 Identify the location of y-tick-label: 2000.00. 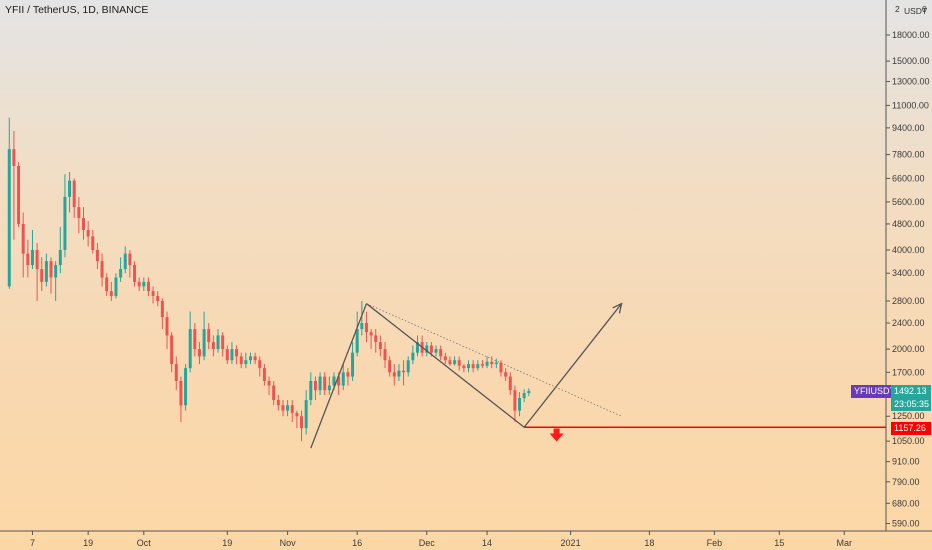
(908, 349).